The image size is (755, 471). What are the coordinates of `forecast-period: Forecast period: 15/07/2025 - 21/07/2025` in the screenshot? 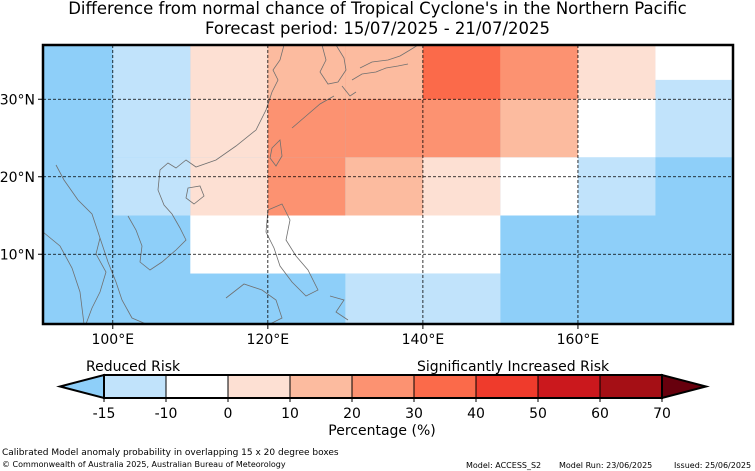 It's located at (377, 28).